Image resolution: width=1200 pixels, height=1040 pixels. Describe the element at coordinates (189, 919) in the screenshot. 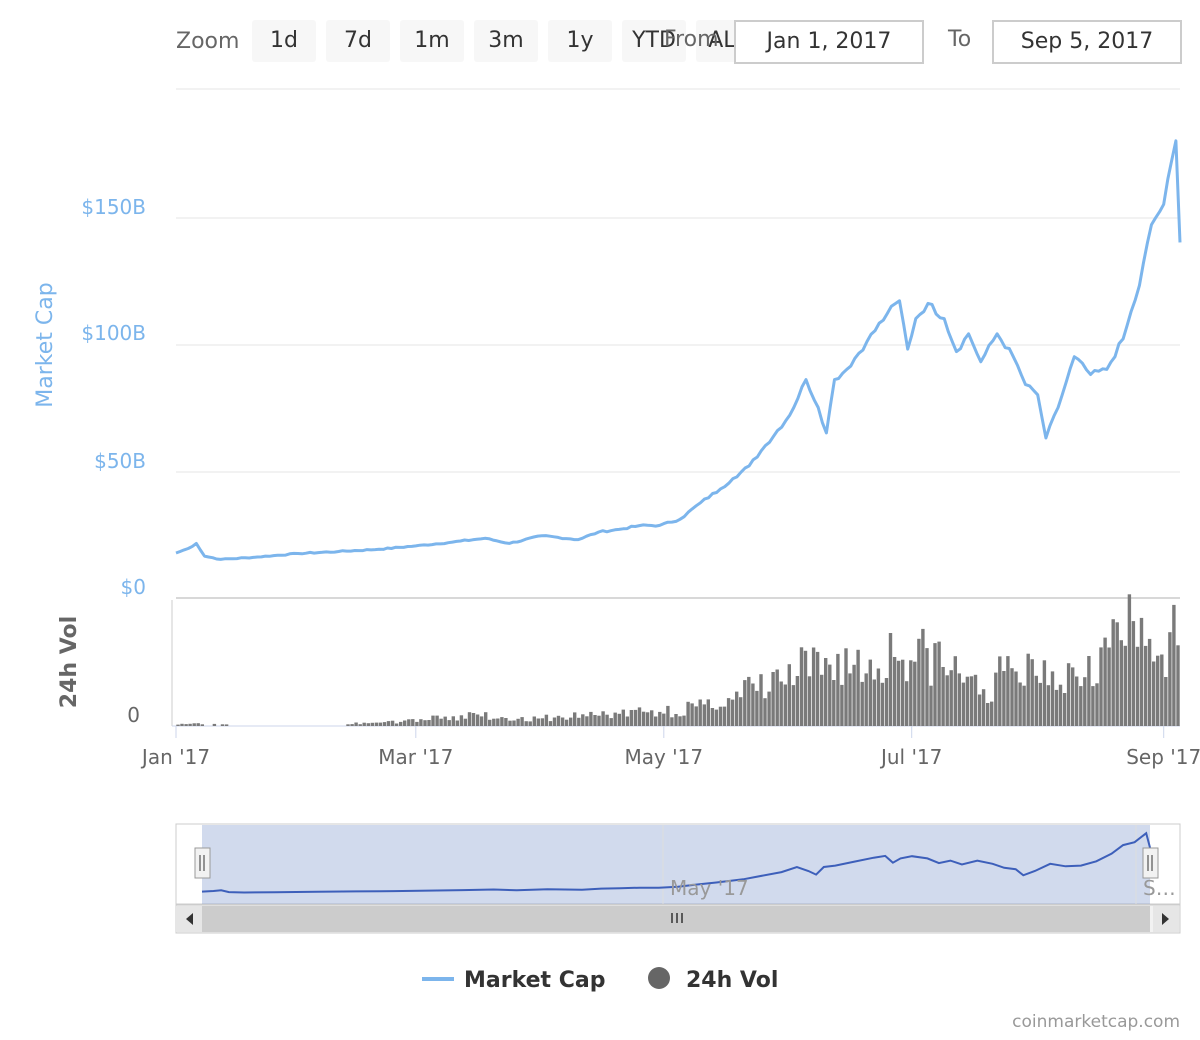

I see `scroll-left-button` at that location.